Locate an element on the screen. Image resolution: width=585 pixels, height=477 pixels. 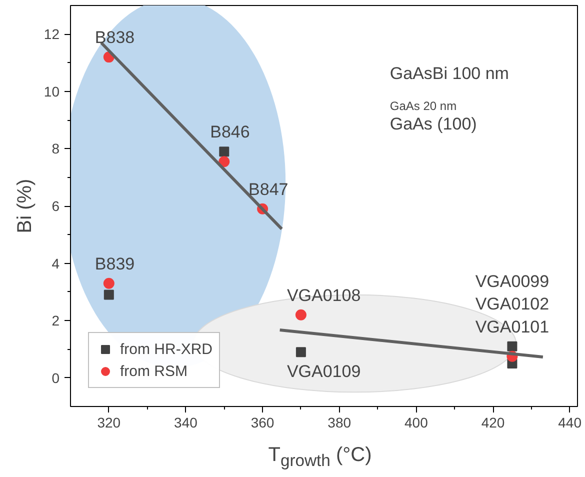
annotation: B846 is located at coordinates (230, 132).